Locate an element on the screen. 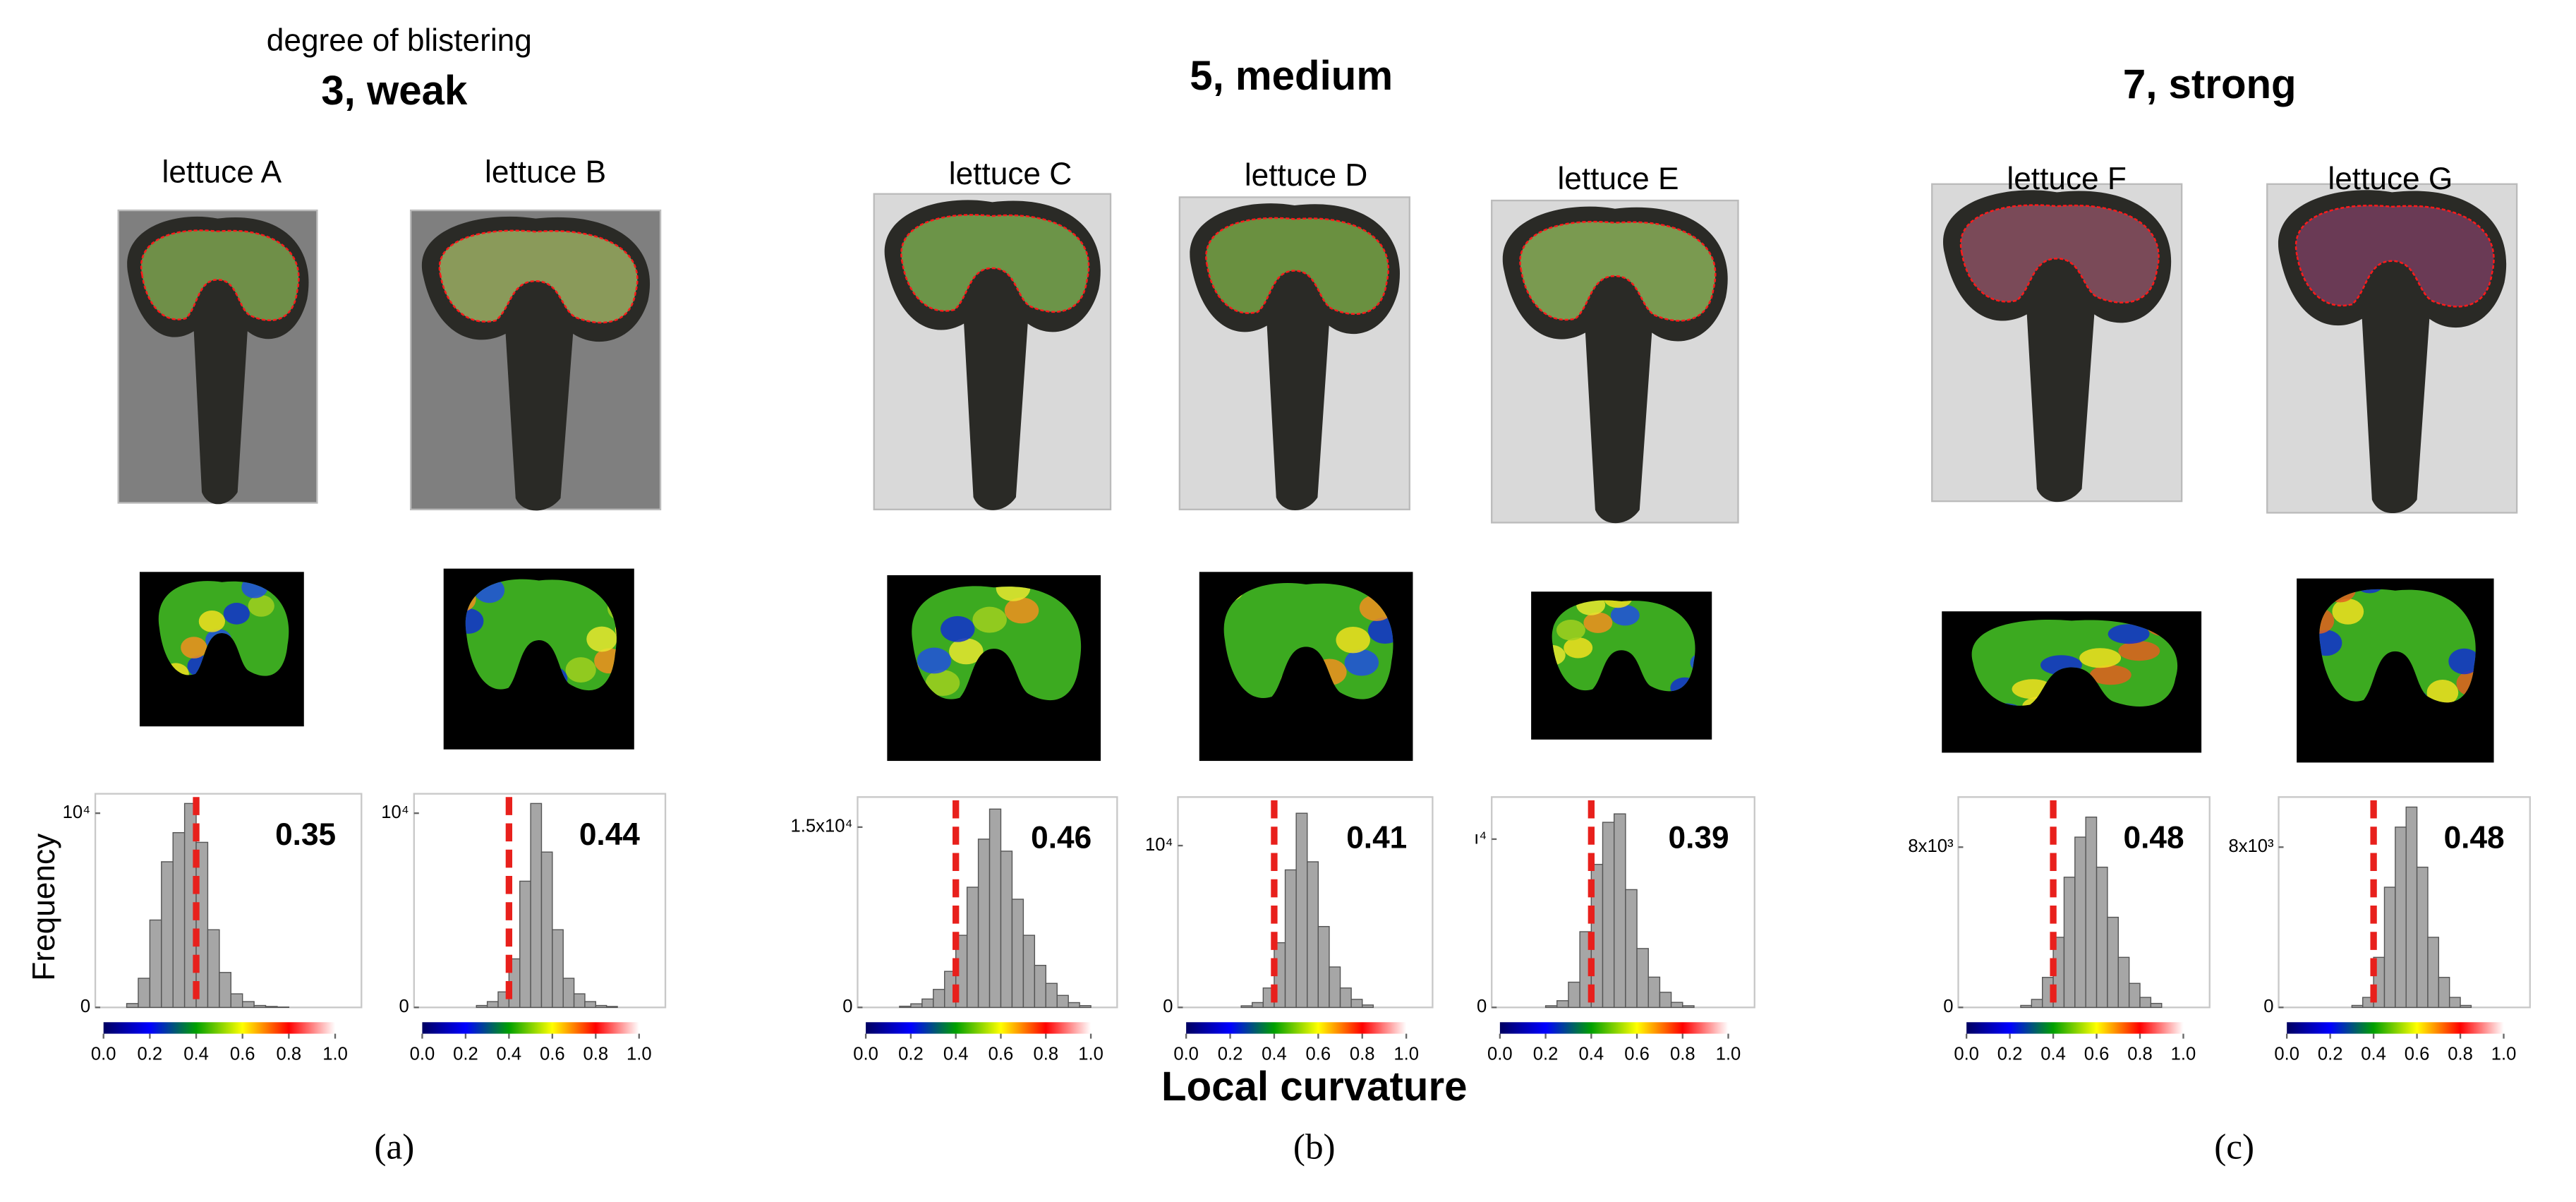  group-label: 7, strong is located at coordinates (2210, 84).